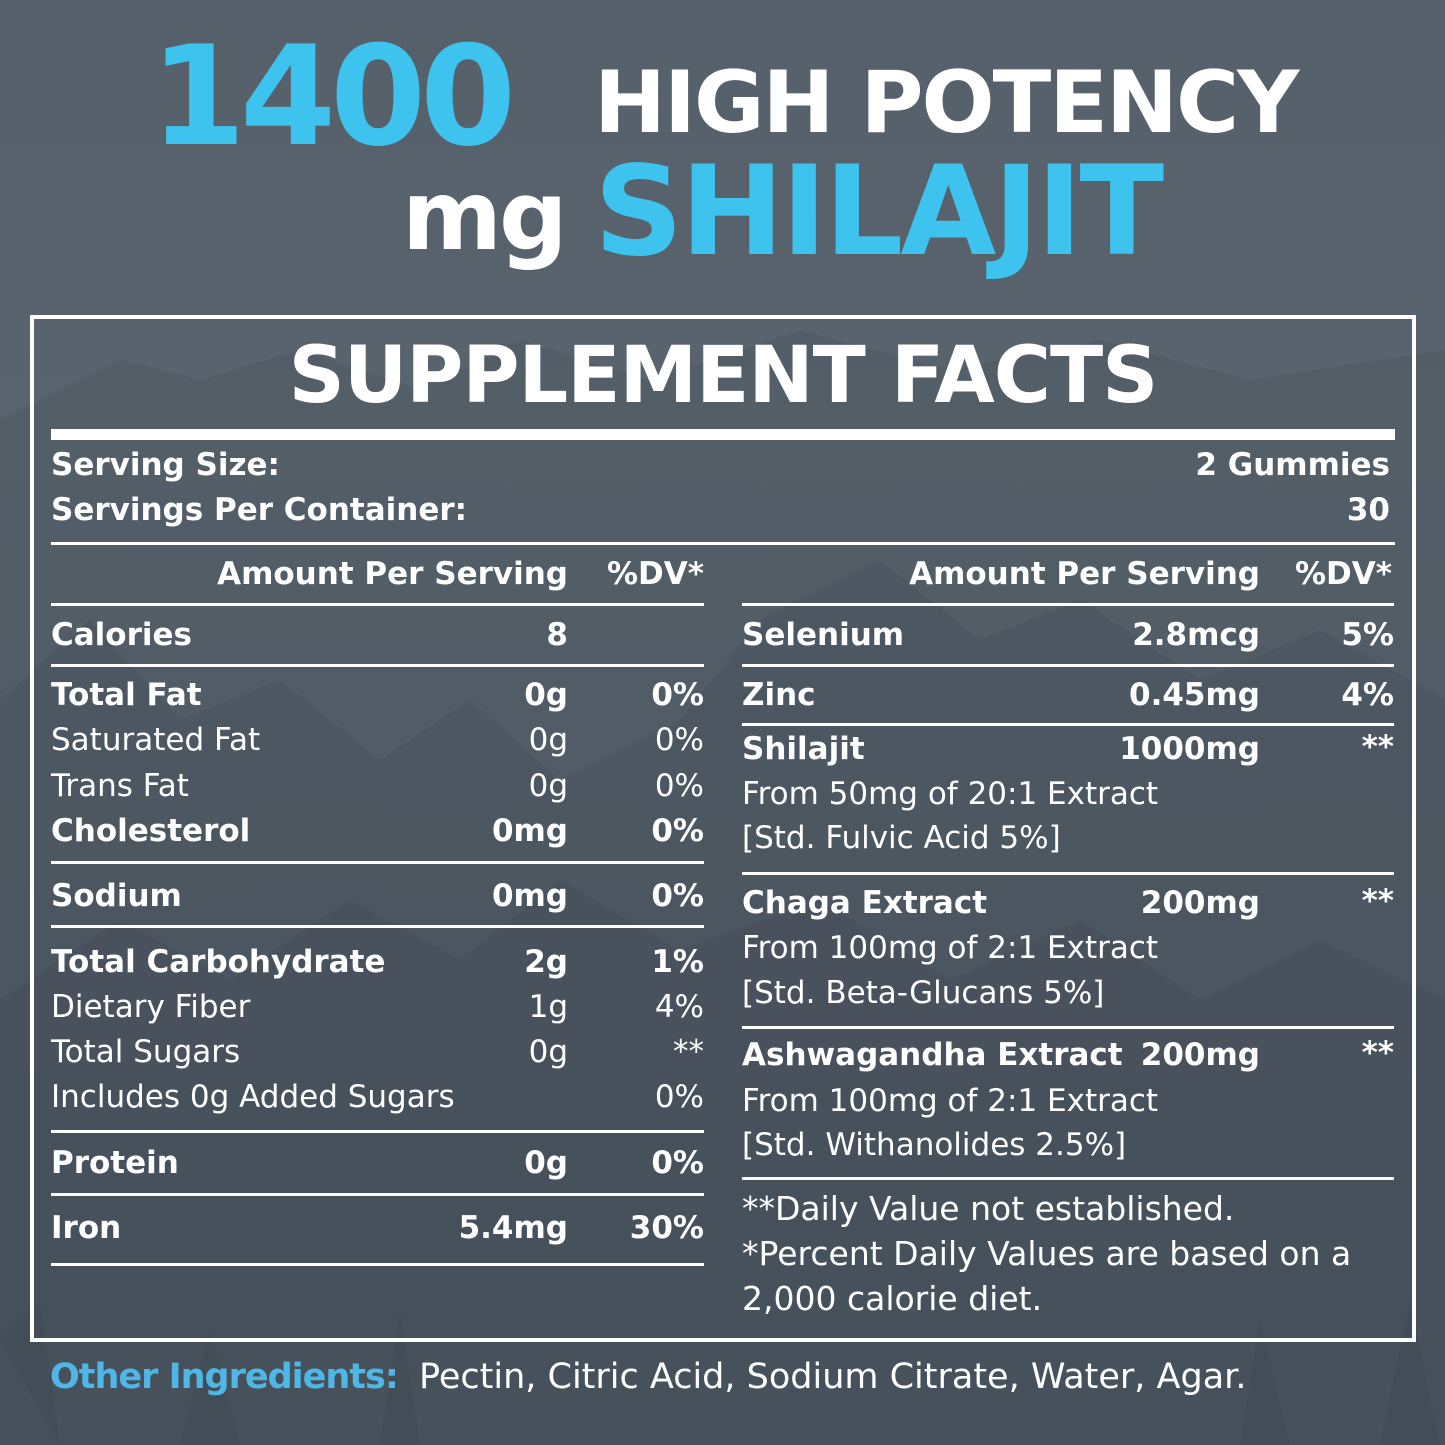 The image size is (1445, 1445). What do you see at coordinates (392, 574) in the screenshot?
I see `left-header-amount: Amount Per Serving` at bounding box center [392, 574].